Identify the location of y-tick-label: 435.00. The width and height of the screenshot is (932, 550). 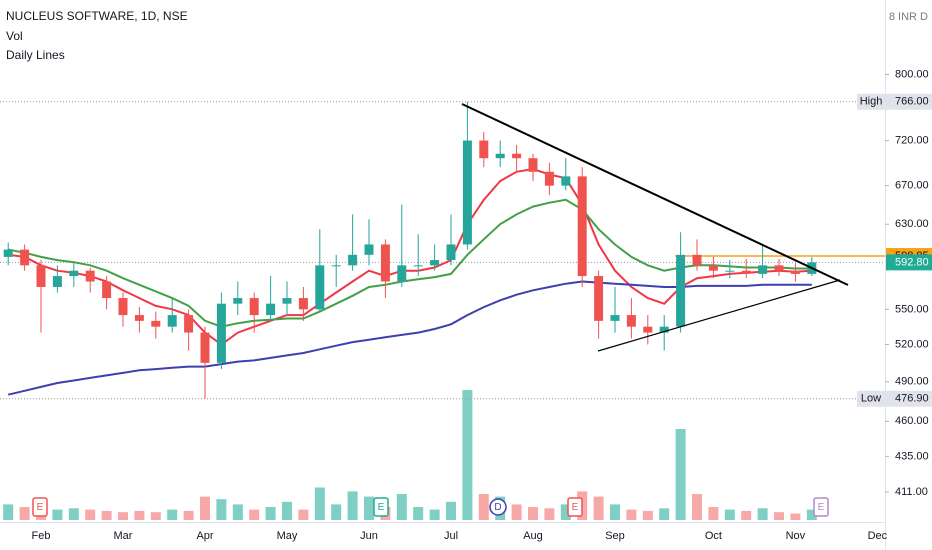
(912, 456).